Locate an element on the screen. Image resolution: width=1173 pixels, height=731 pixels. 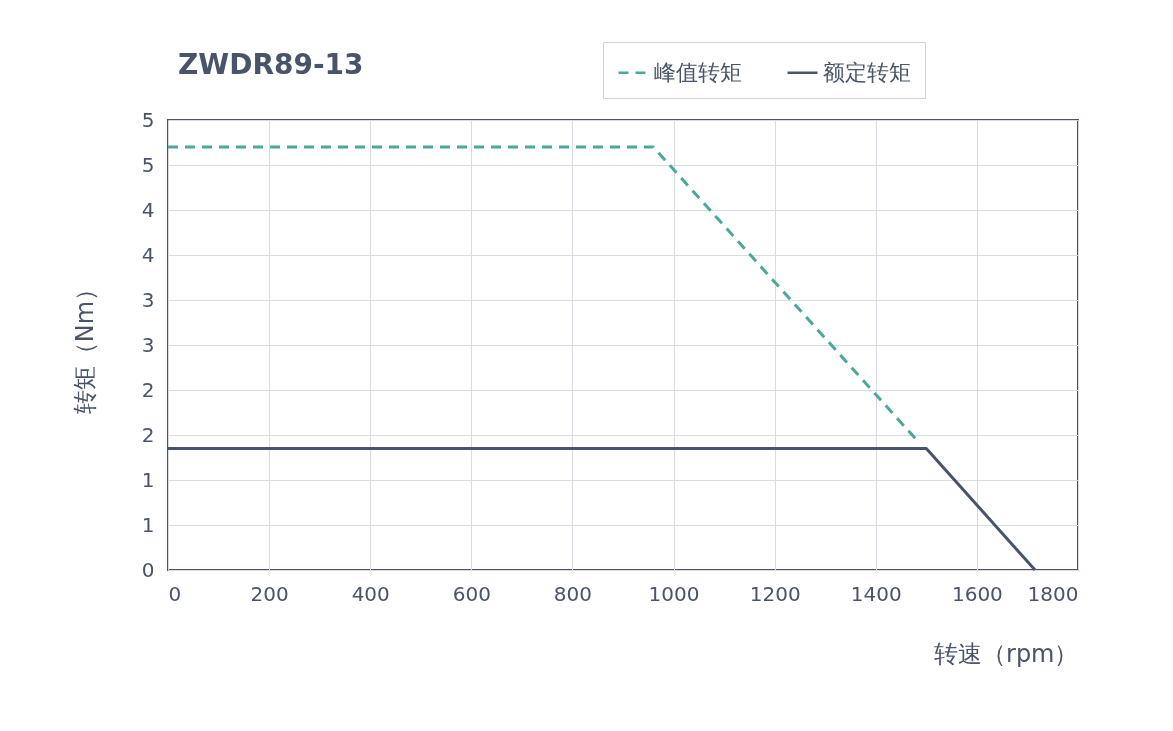
legend-label: 峰值转矩 is located at coordinates (698, 72).